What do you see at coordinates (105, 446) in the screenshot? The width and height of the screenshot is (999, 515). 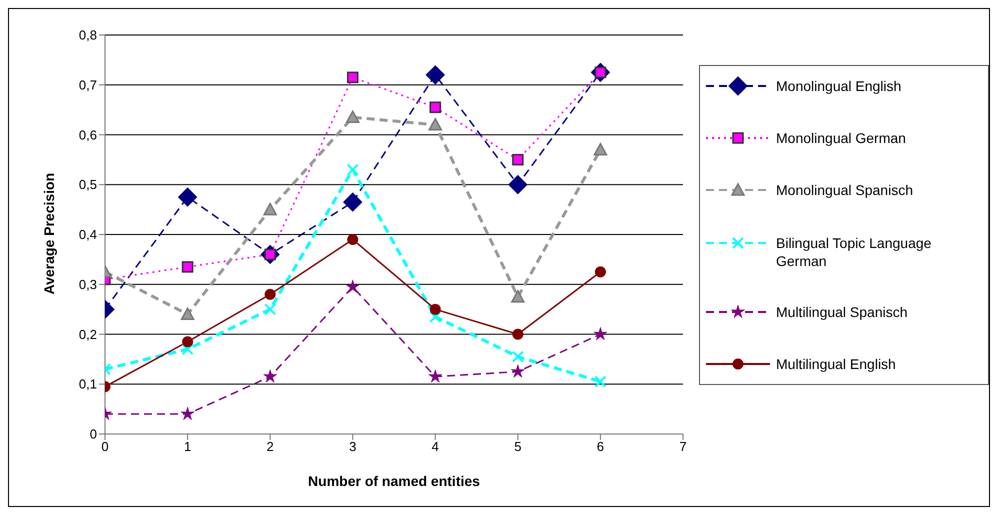 I see `x-tick-label: 0` at bounding box center [105, 446].